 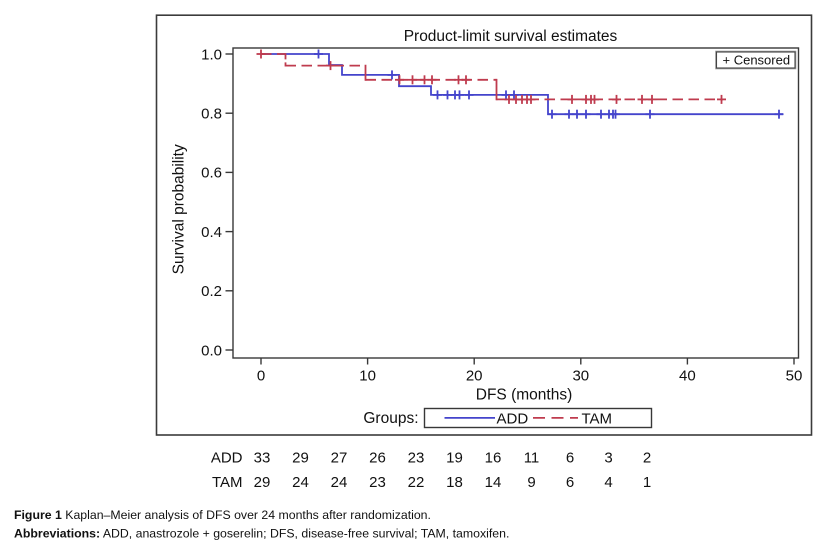 What do you see at coordinates (390, 418) in the screenshot?
I see `svg-text: Groups:` at bounding box center [390, 418].